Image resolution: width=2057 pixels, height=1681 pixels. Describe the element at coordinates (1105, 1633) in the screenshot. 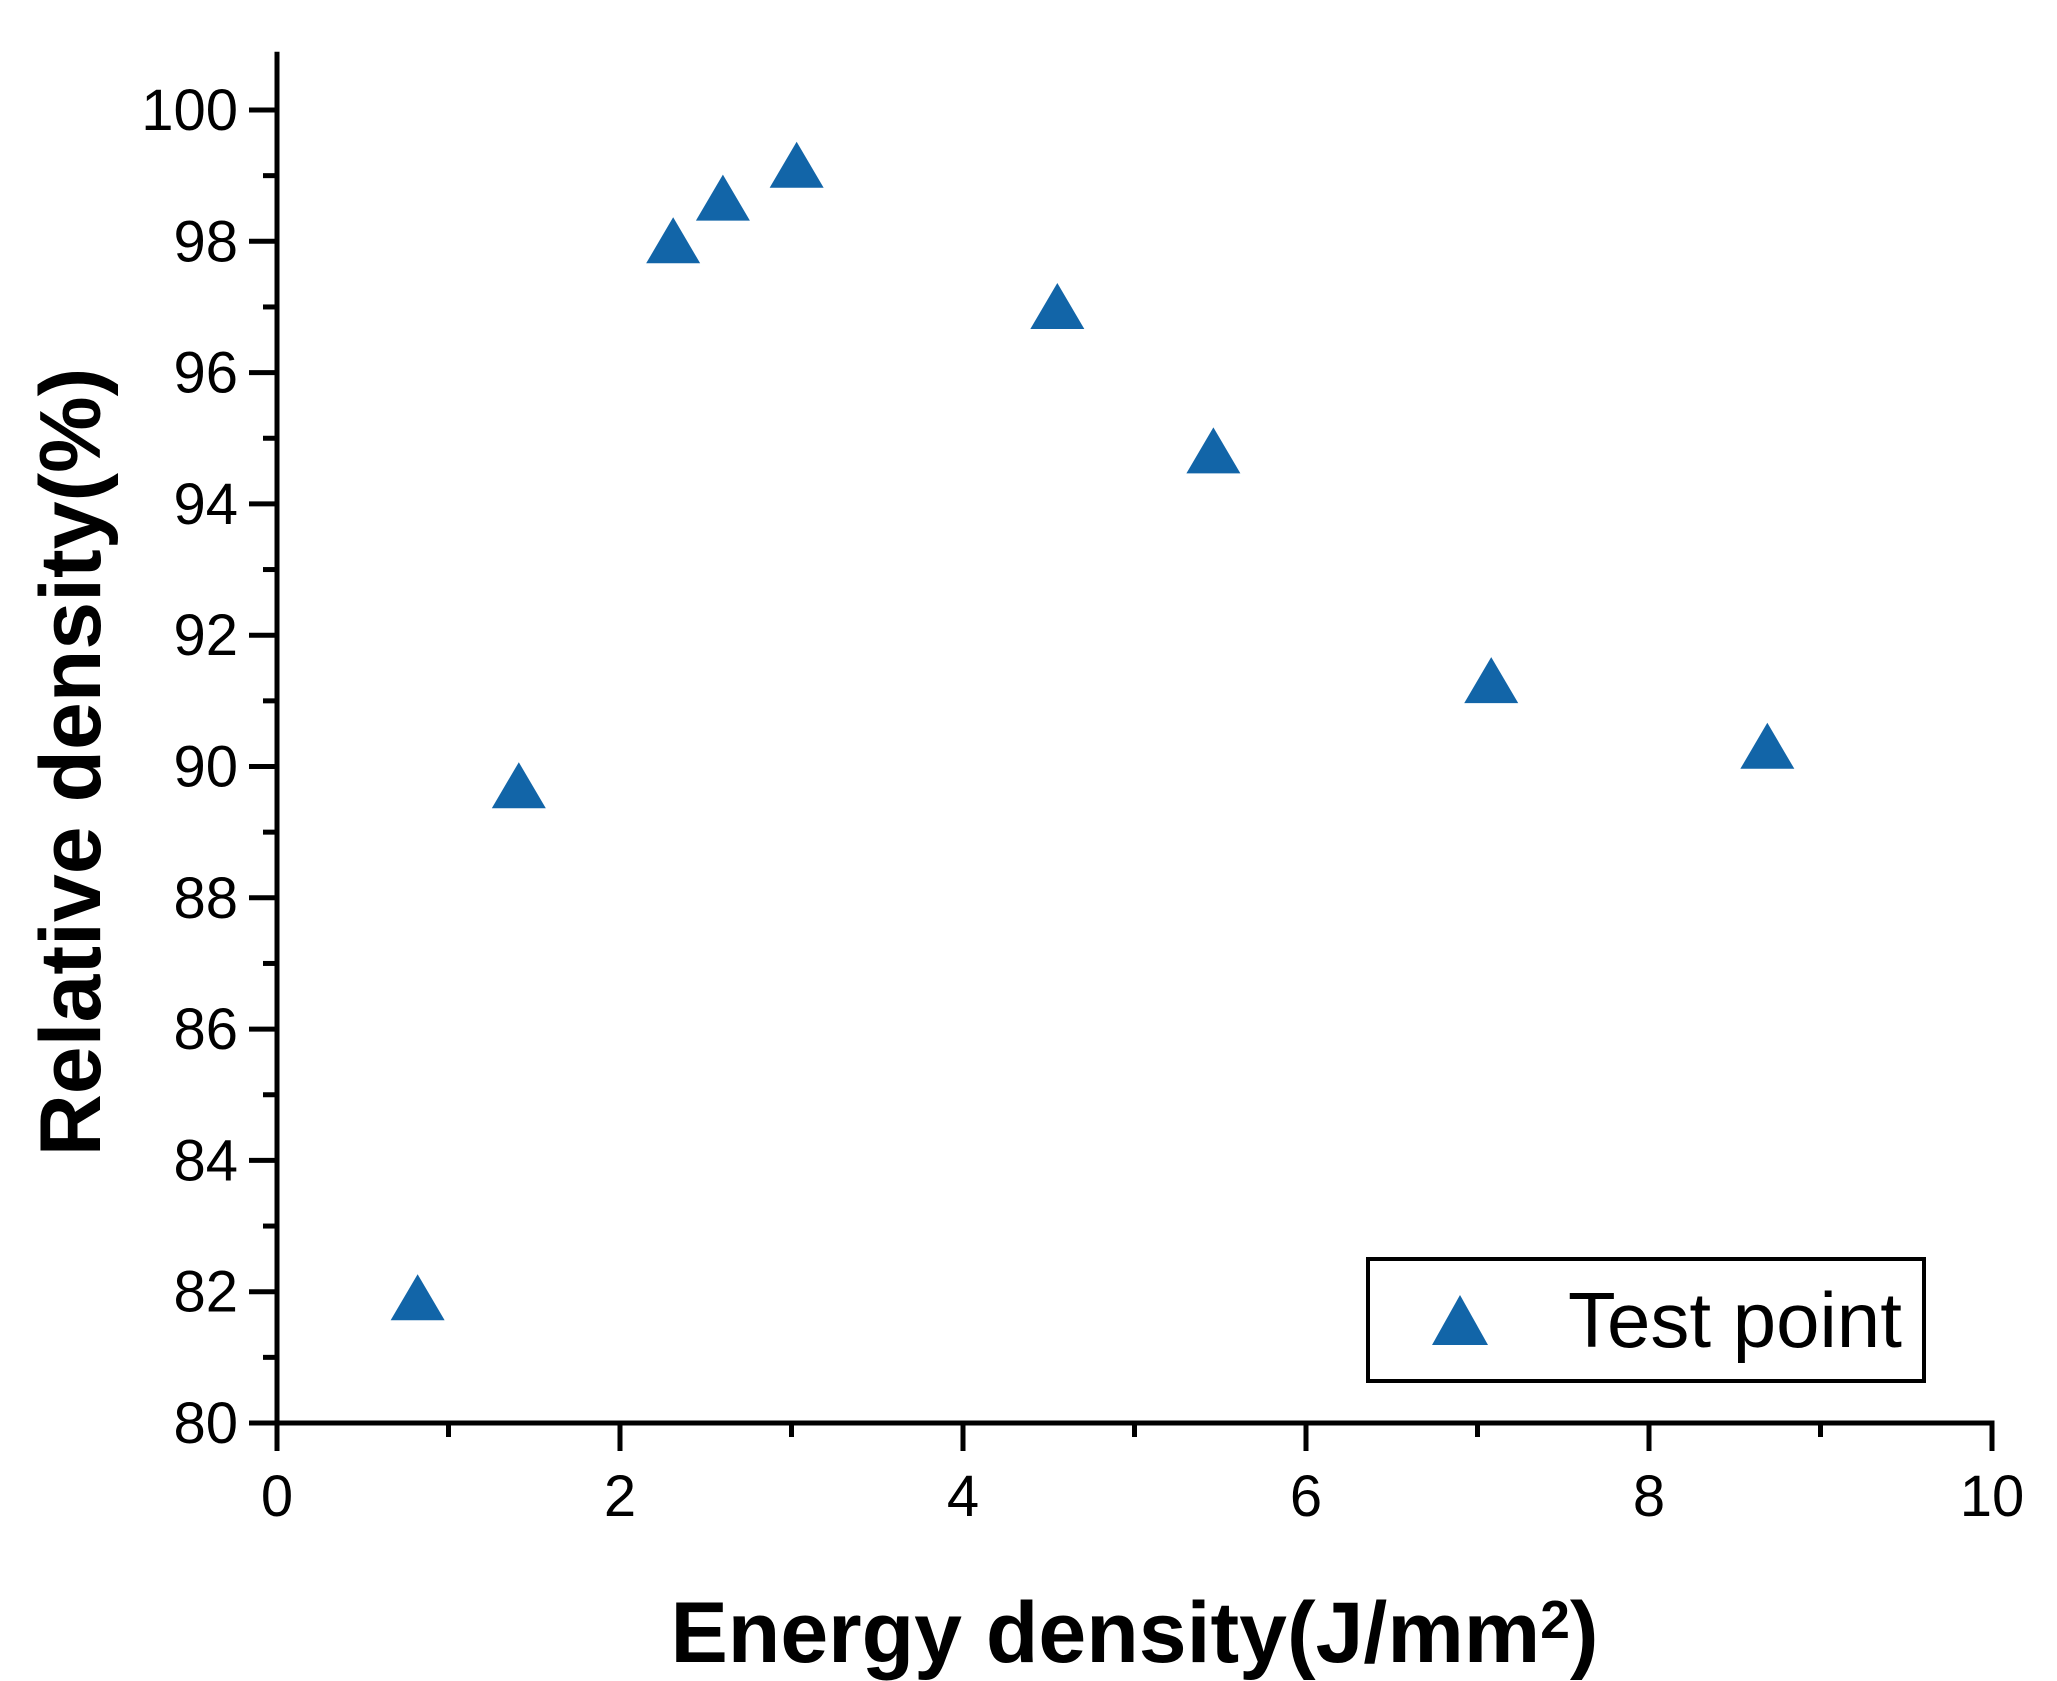

I see `x-axis-title-main: Energy density(J/mm` at that location.